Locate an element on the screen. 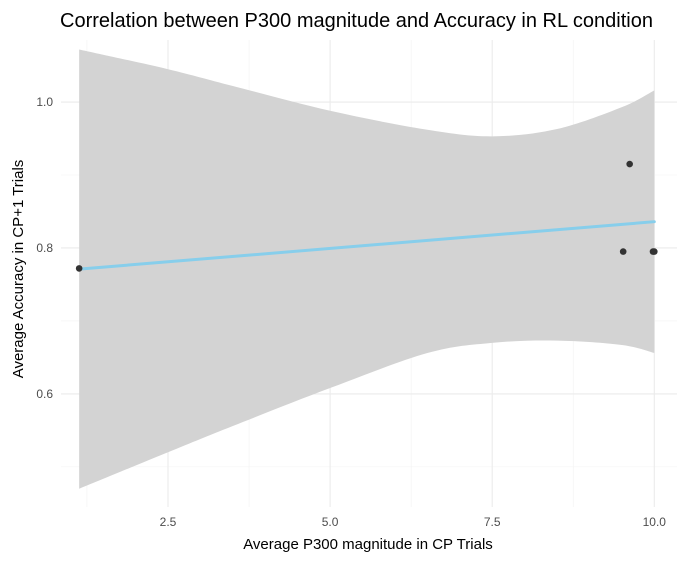  regression-line is located at coordinates (366, 245).